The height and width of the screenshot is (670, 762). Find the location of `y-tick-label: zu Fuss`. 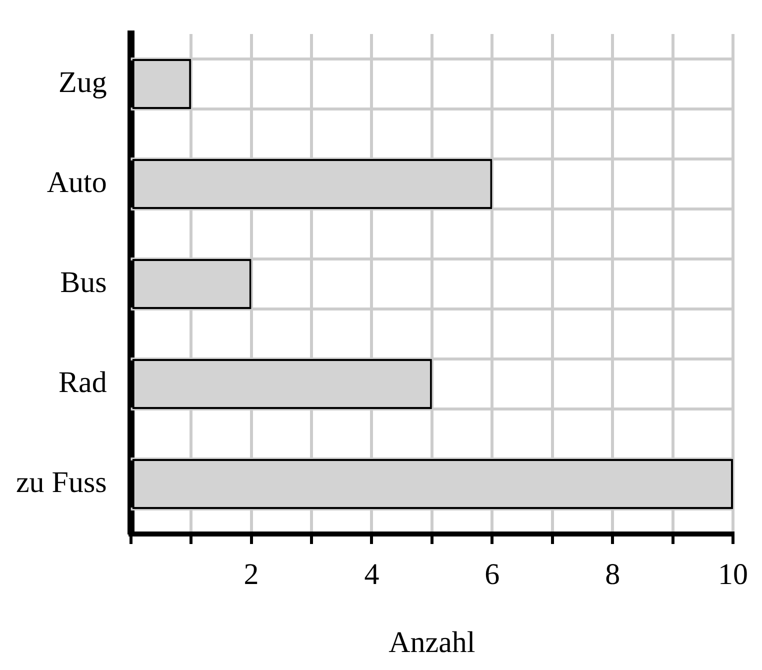

y-tick-label: zu Fuss is located at coordinates (61, 482).